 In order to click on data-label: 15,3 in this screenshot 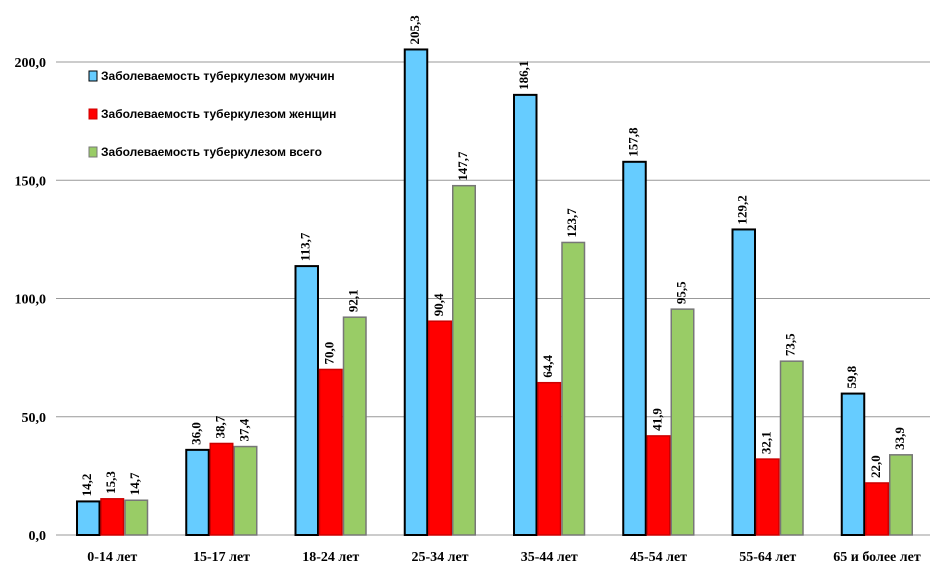, I will do `click(110, 482)`.